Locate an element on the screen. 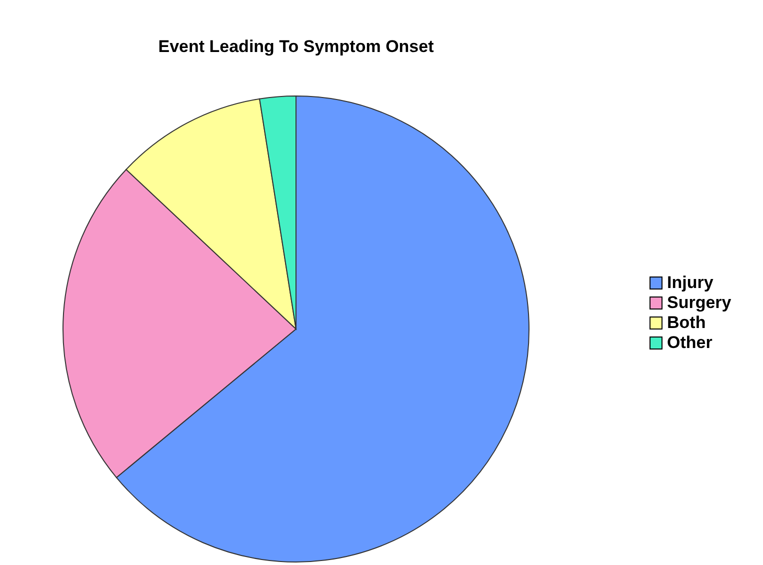  legend-label: Surgery is located at coordinates (699, 302).